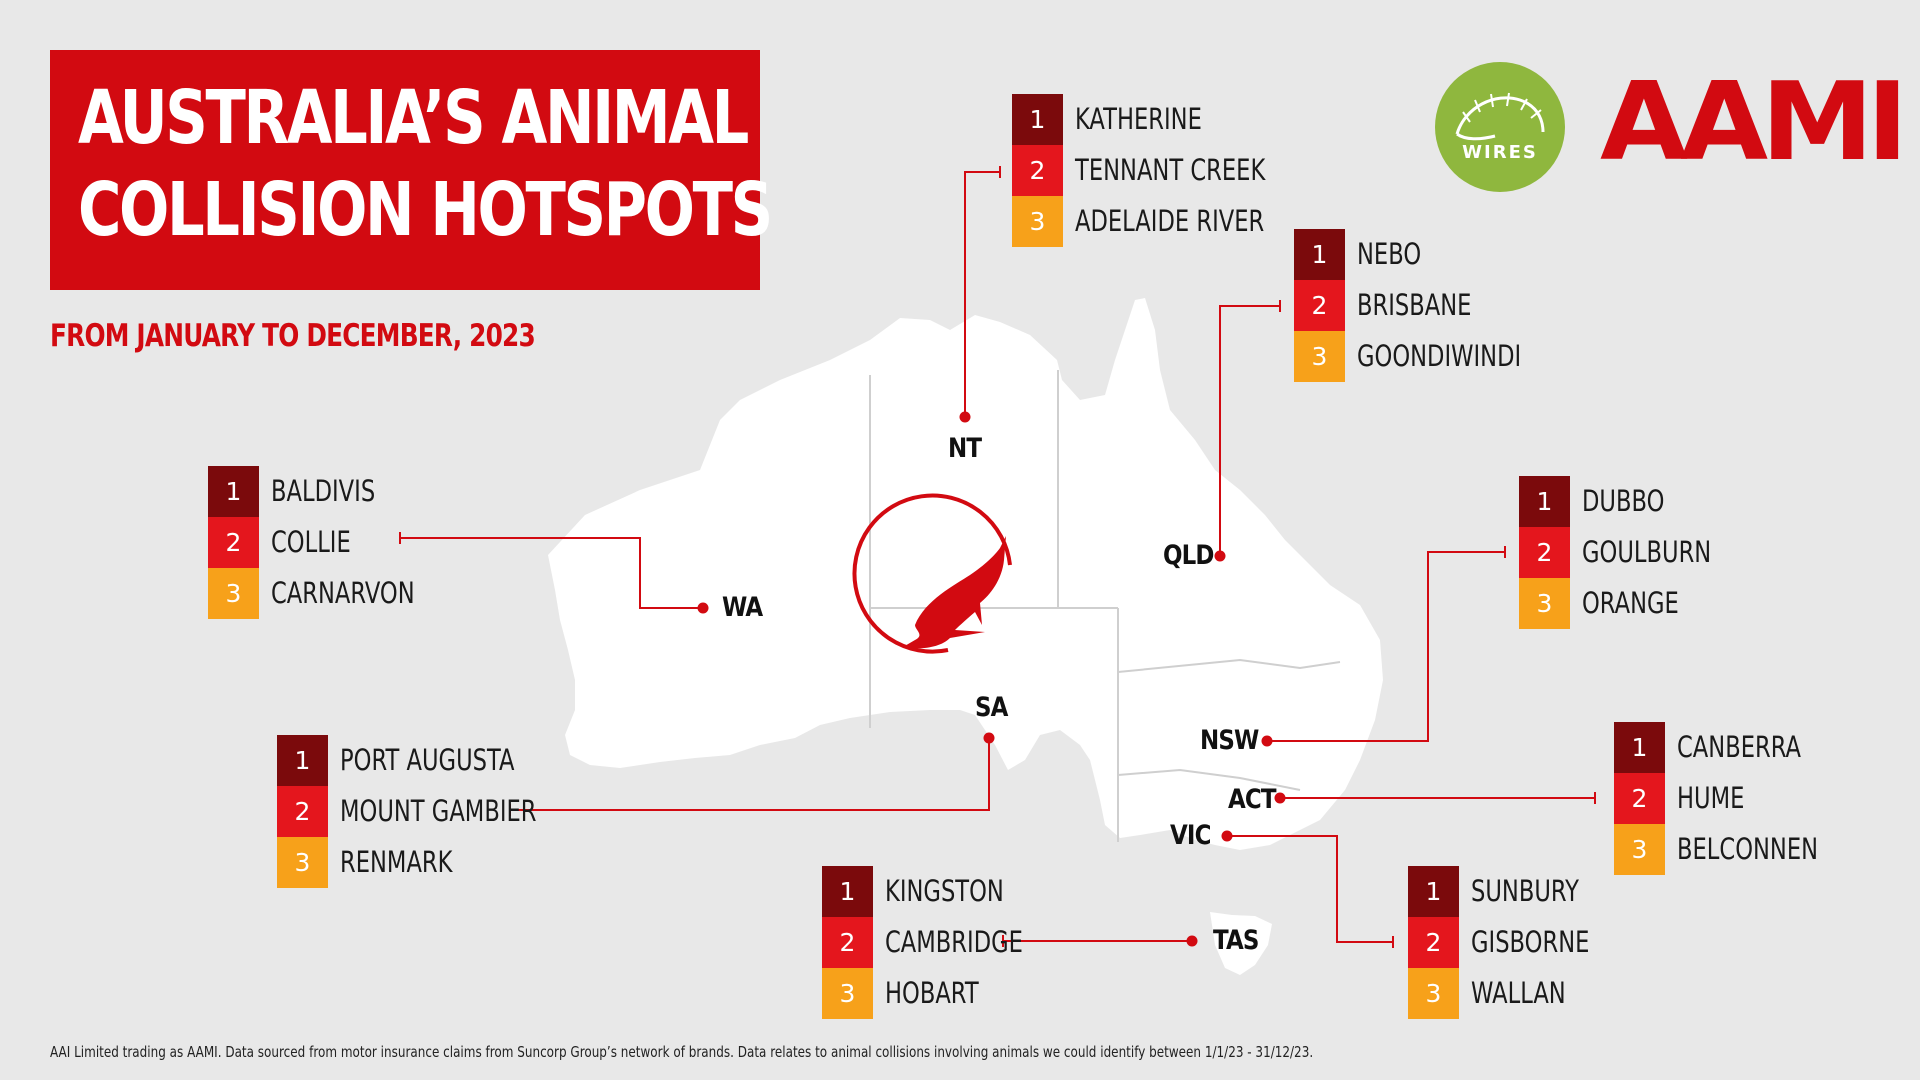 The width and height of the screenshot is (1920, 1080). I want to click on state-label-vic: VIC, so click(1190, 835).